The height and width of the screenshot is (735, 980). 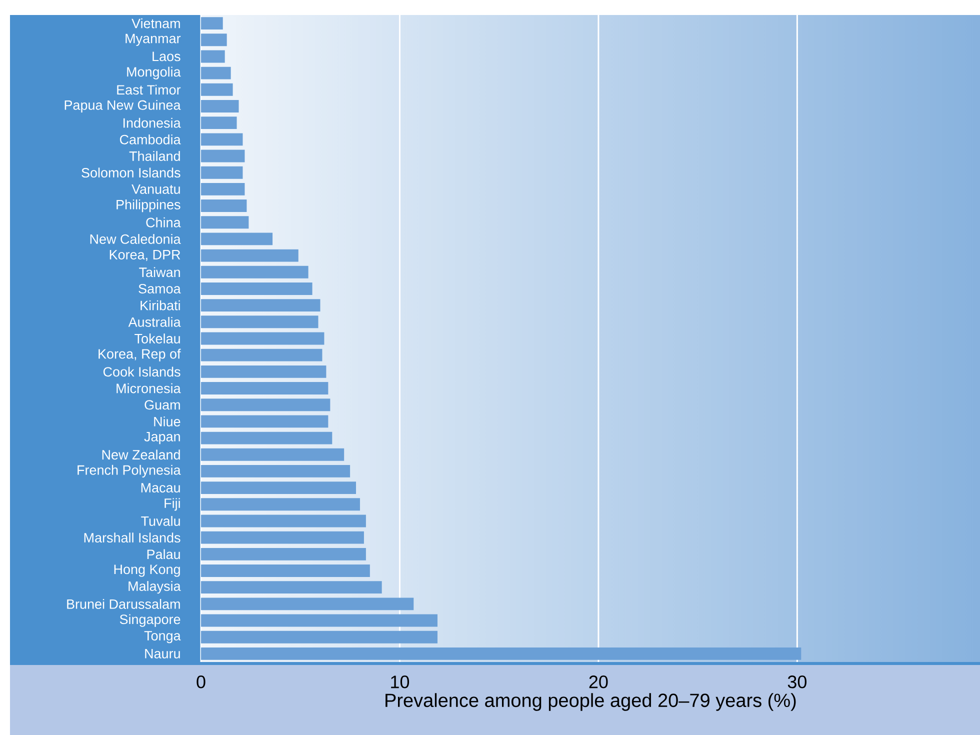 I want to click on y-tick-label: Malaysia, so click(x=154, y=587).